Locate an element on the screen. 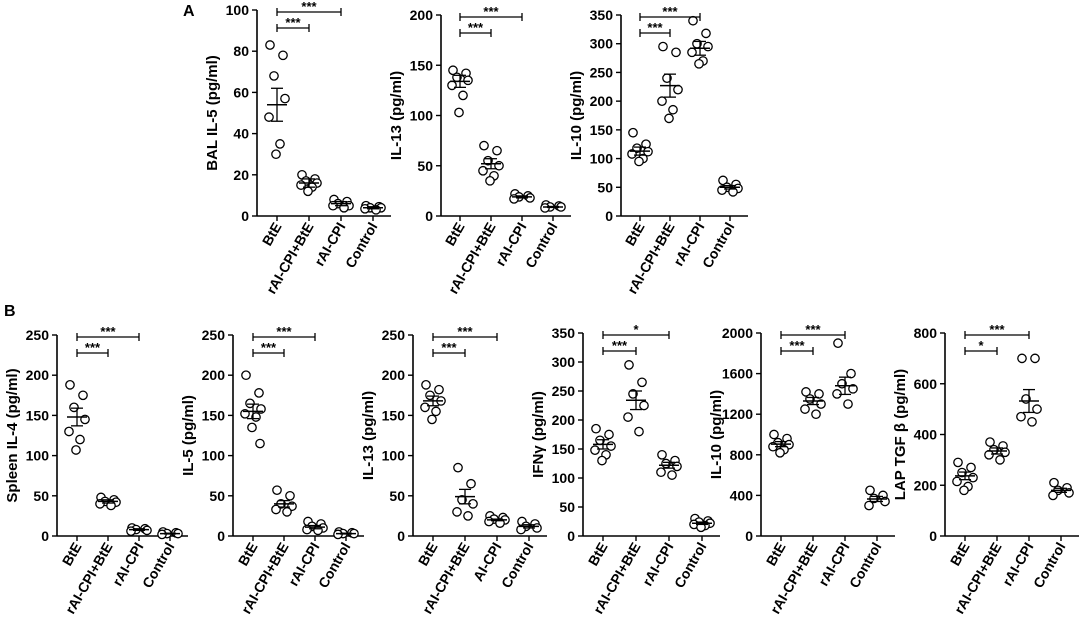  category-label: AI-CPI is located at coordinates (487, 562).